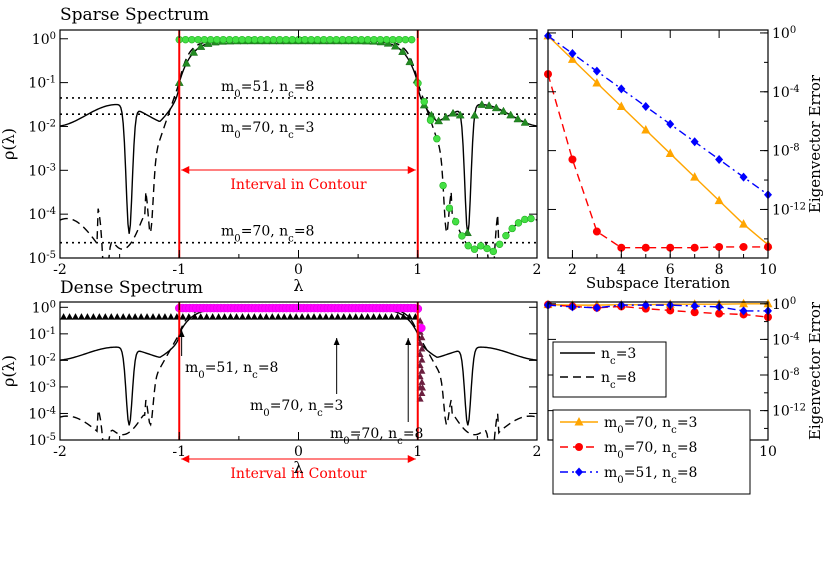 The height and width of the screenshot is (564, 830). I want to click on y-tick-label: 10⁰, so click(44, 39).